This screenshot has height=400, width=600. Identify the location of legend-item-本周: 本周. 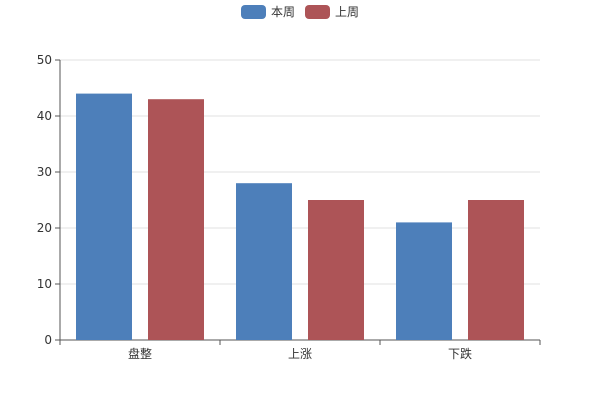
(268, 12).